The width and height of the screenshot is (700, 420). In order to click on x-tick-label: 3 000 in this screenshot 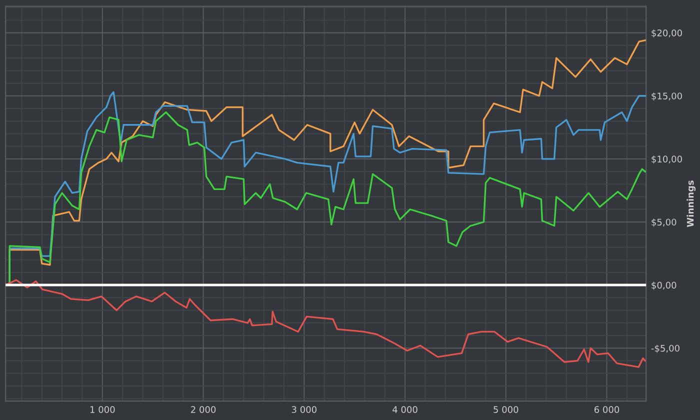, I will do `click(304, 409)`.